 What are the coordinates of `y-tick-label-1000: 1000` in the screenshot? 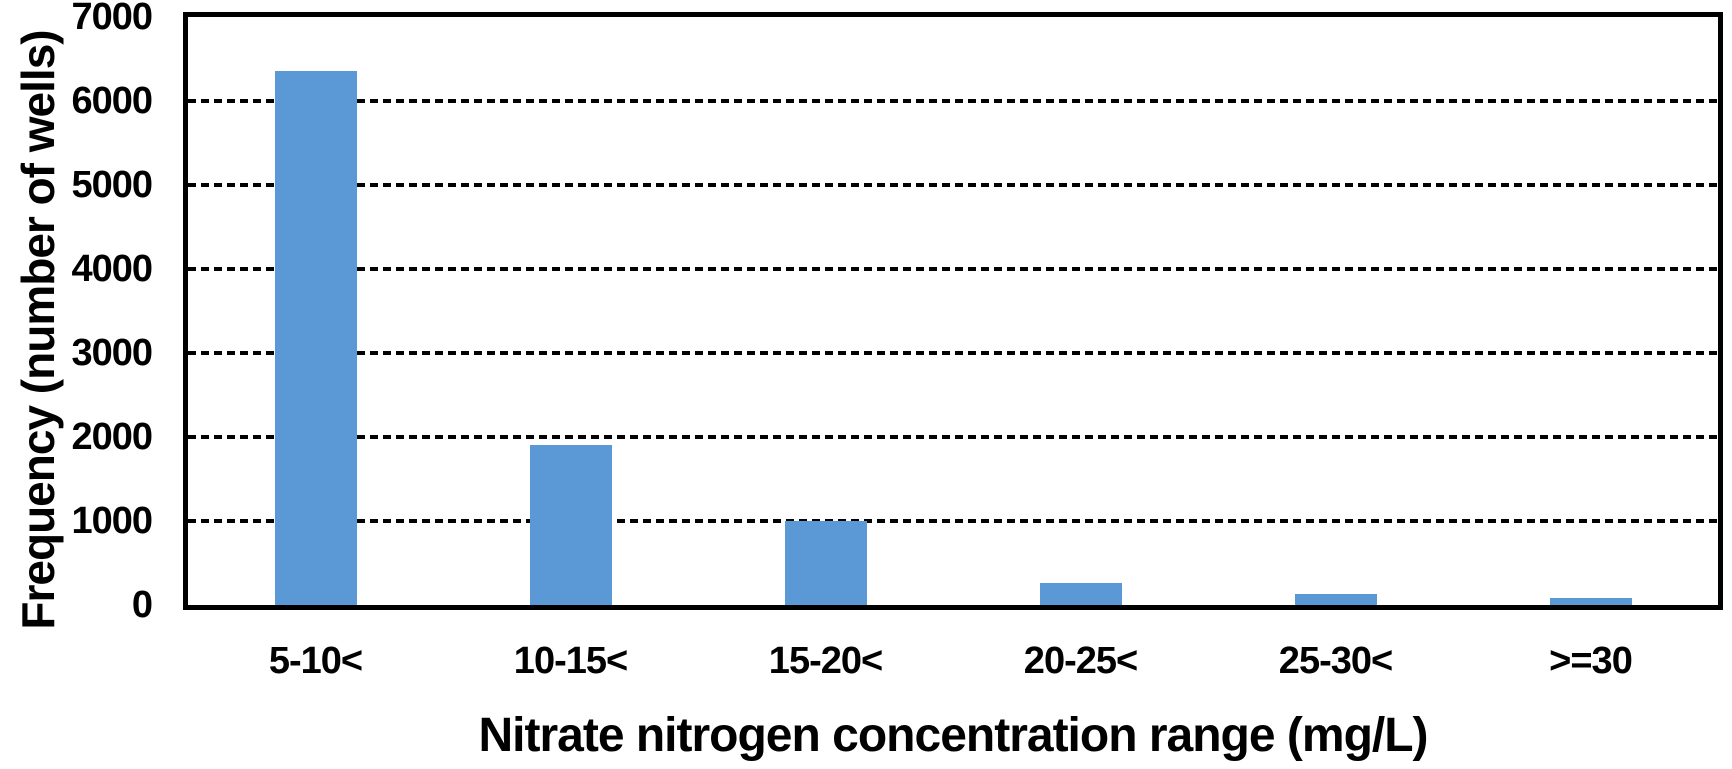 It's located at (112, 521).